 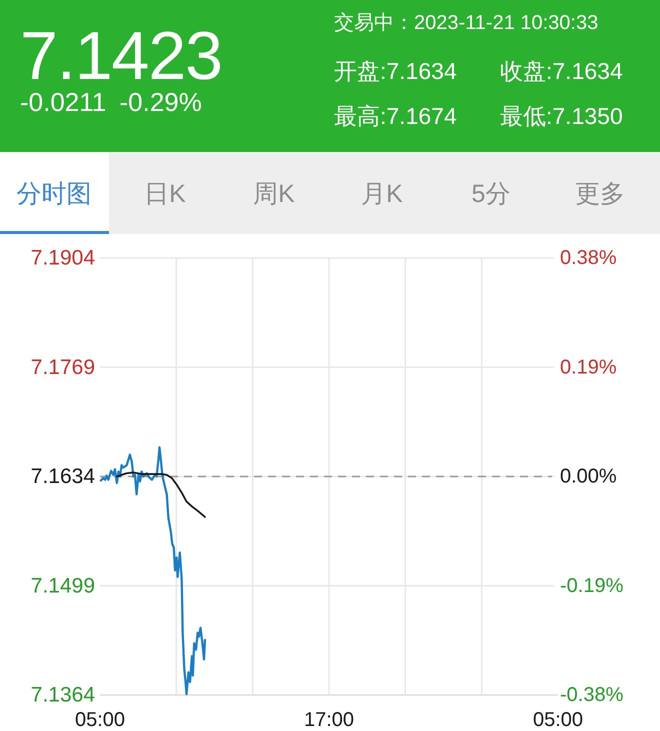 I want to click on open-price: 开盘:7.1634, so click(x=395, y=71).